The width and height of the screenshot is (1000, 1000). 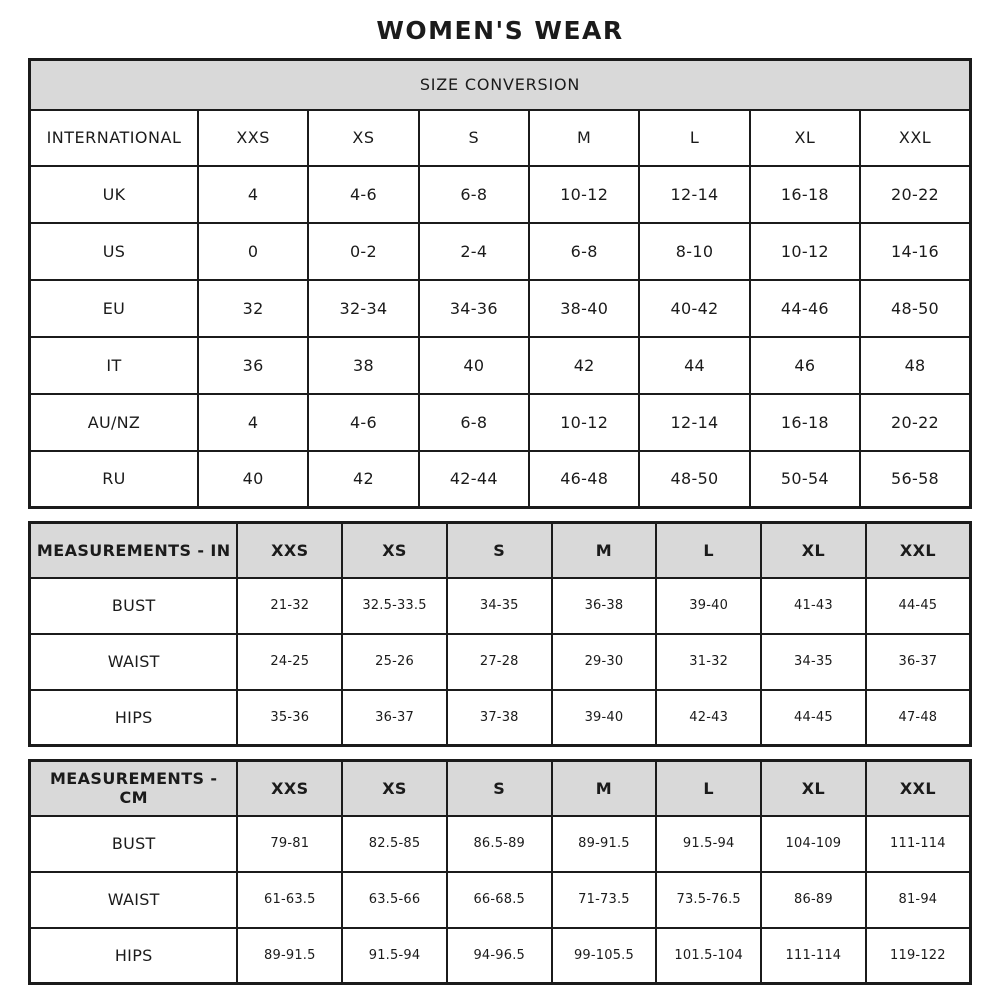 I want to click on measurement-value-cell: 73.5-76.5, so click(x=709, y=899).